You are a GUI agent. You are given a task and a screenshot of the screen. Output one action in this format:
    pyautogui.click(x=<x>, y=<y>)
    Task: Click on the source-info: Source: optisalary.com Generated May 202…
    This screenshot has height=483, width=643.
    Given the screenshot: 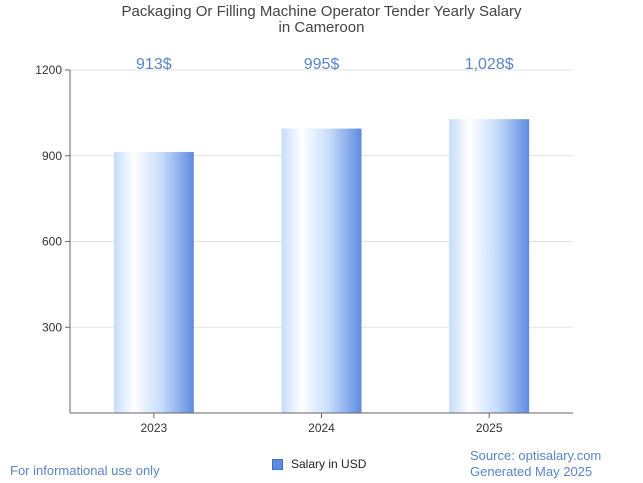 What is the action you would take?
    pyautogui.click(x=535, y=464)
    